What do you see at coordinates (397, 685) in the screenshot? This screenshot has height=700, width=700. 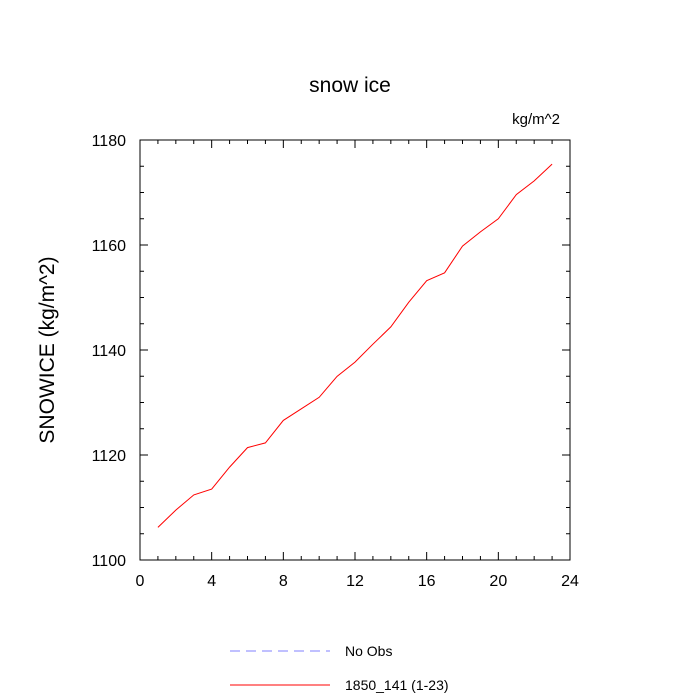 I see `legend-label: 1850_141 (1-23)` at bounding box center [397, 685].